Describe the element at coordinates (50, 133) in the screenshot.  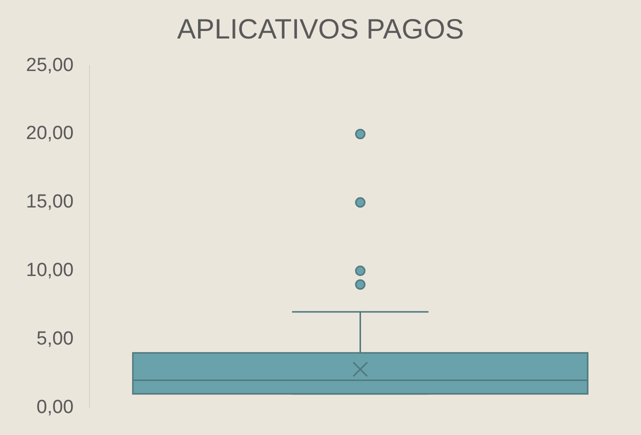
I see `y-tick-label: 20,00` at that location.